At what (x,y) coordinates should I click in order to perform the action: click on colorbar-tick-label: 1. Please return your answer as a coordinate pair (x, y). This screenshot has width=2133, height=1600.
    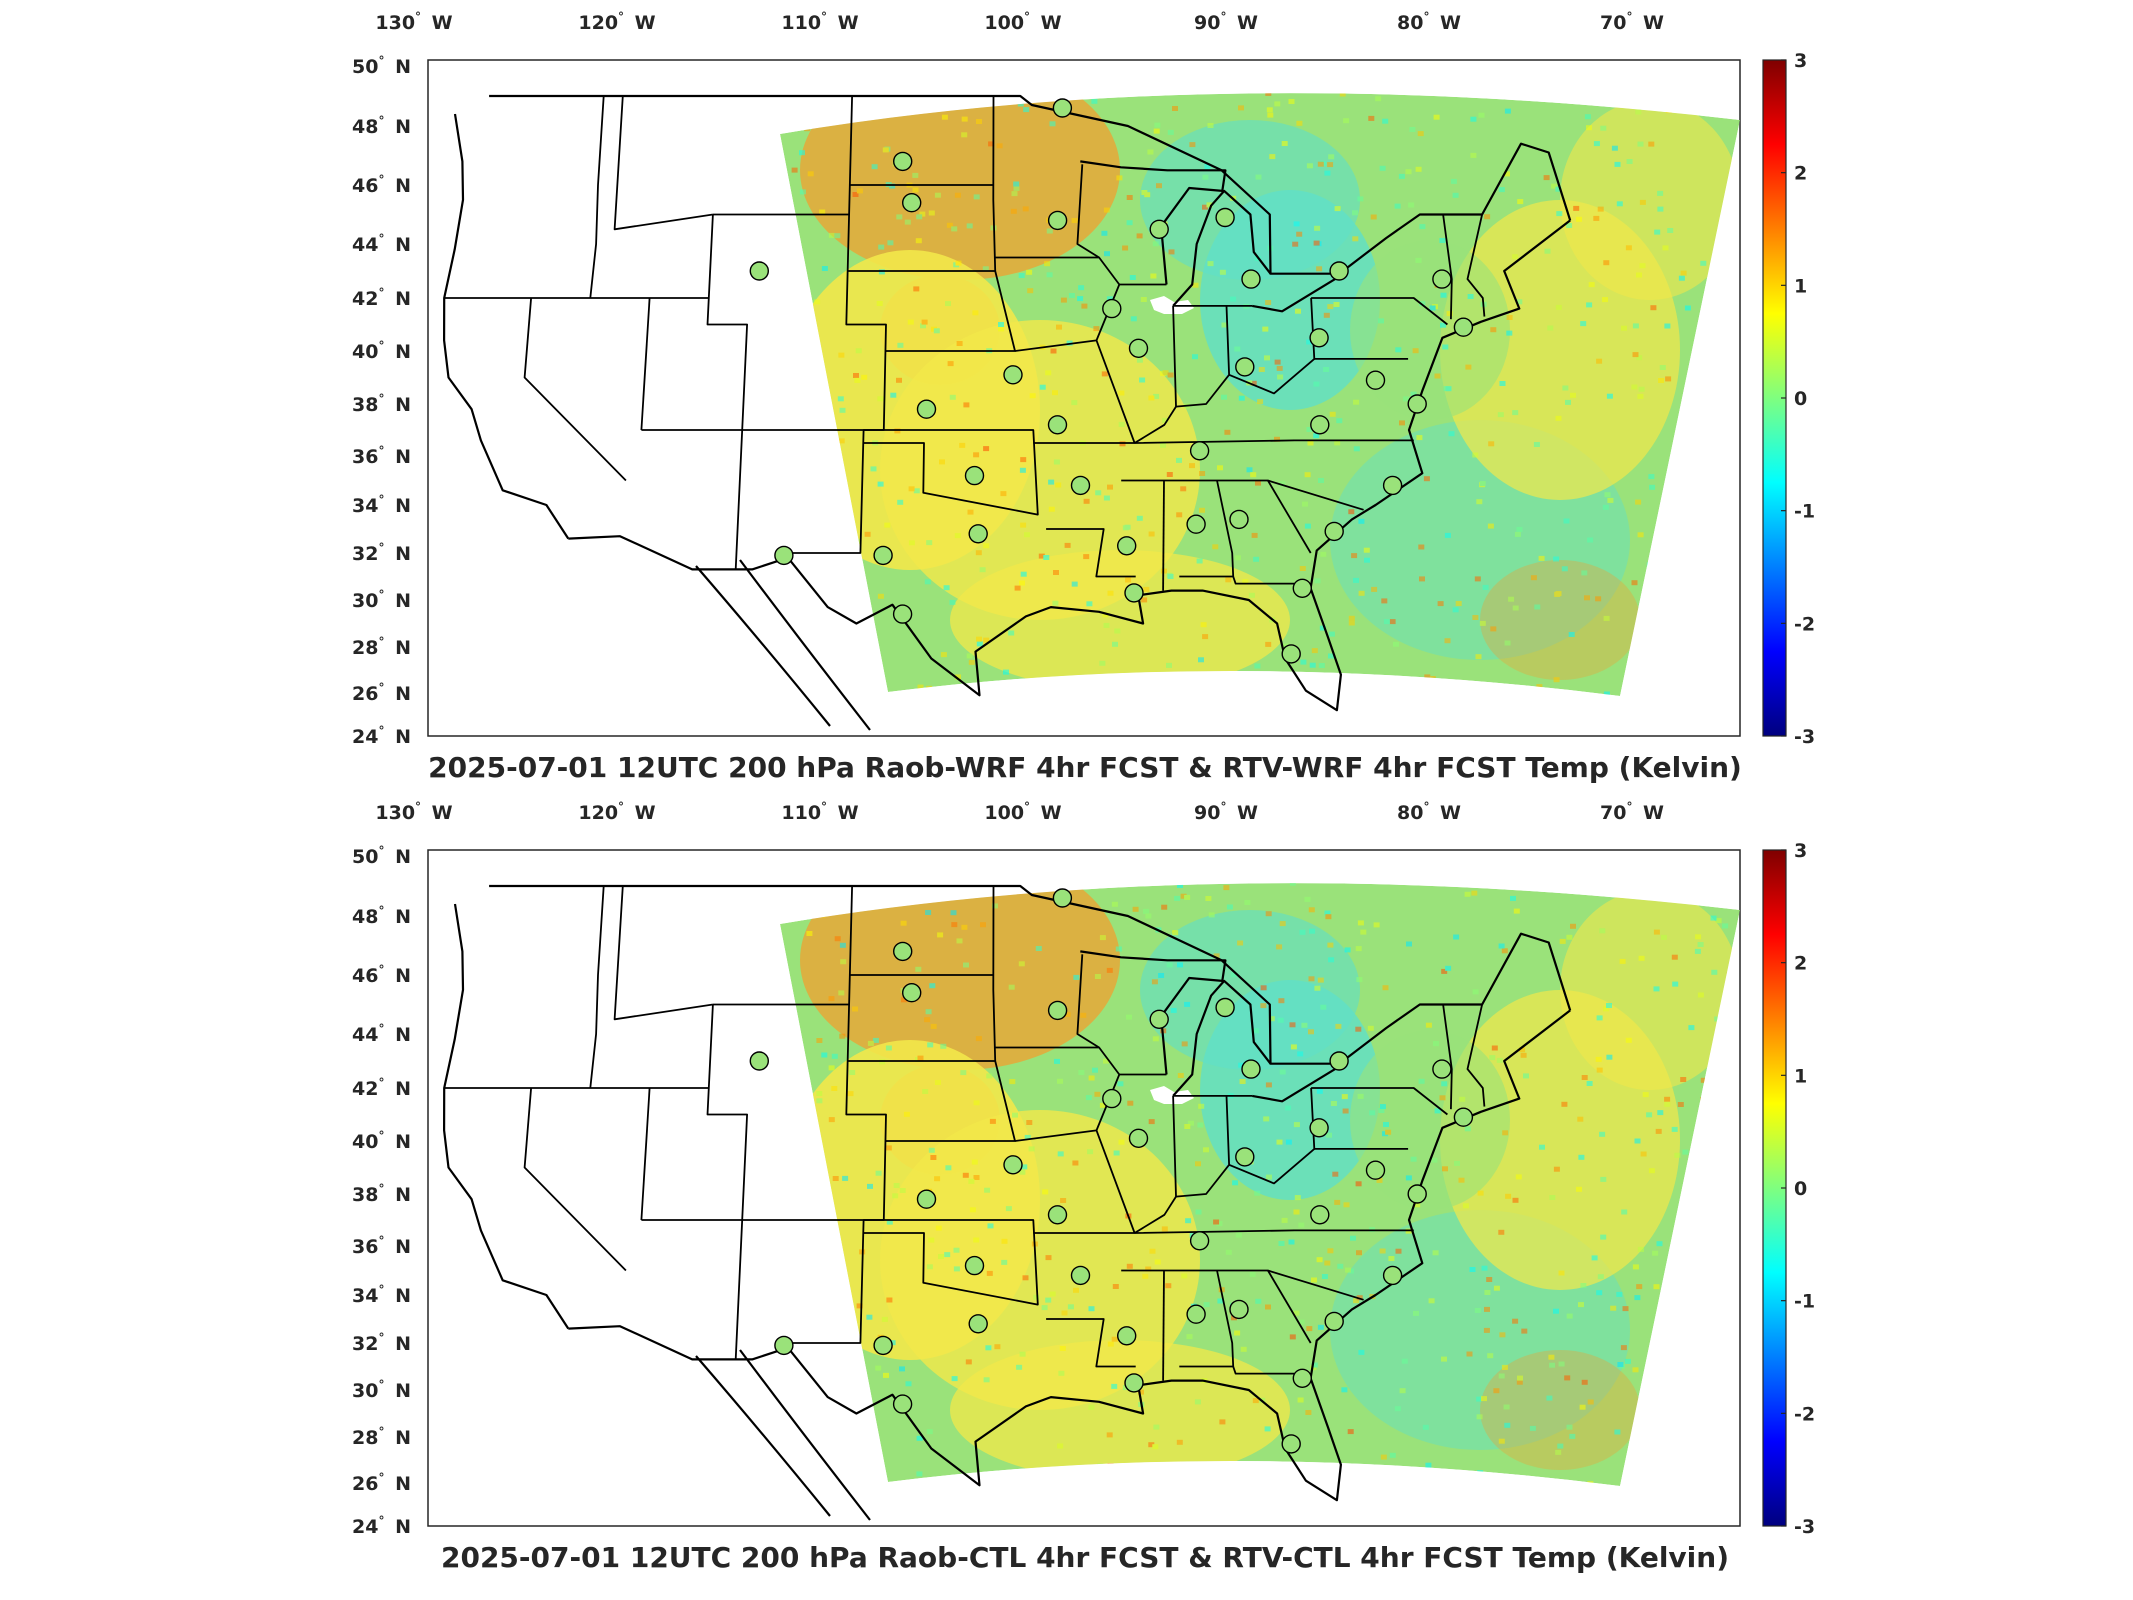
    Looking at the image, I should click on (1800, 1076).